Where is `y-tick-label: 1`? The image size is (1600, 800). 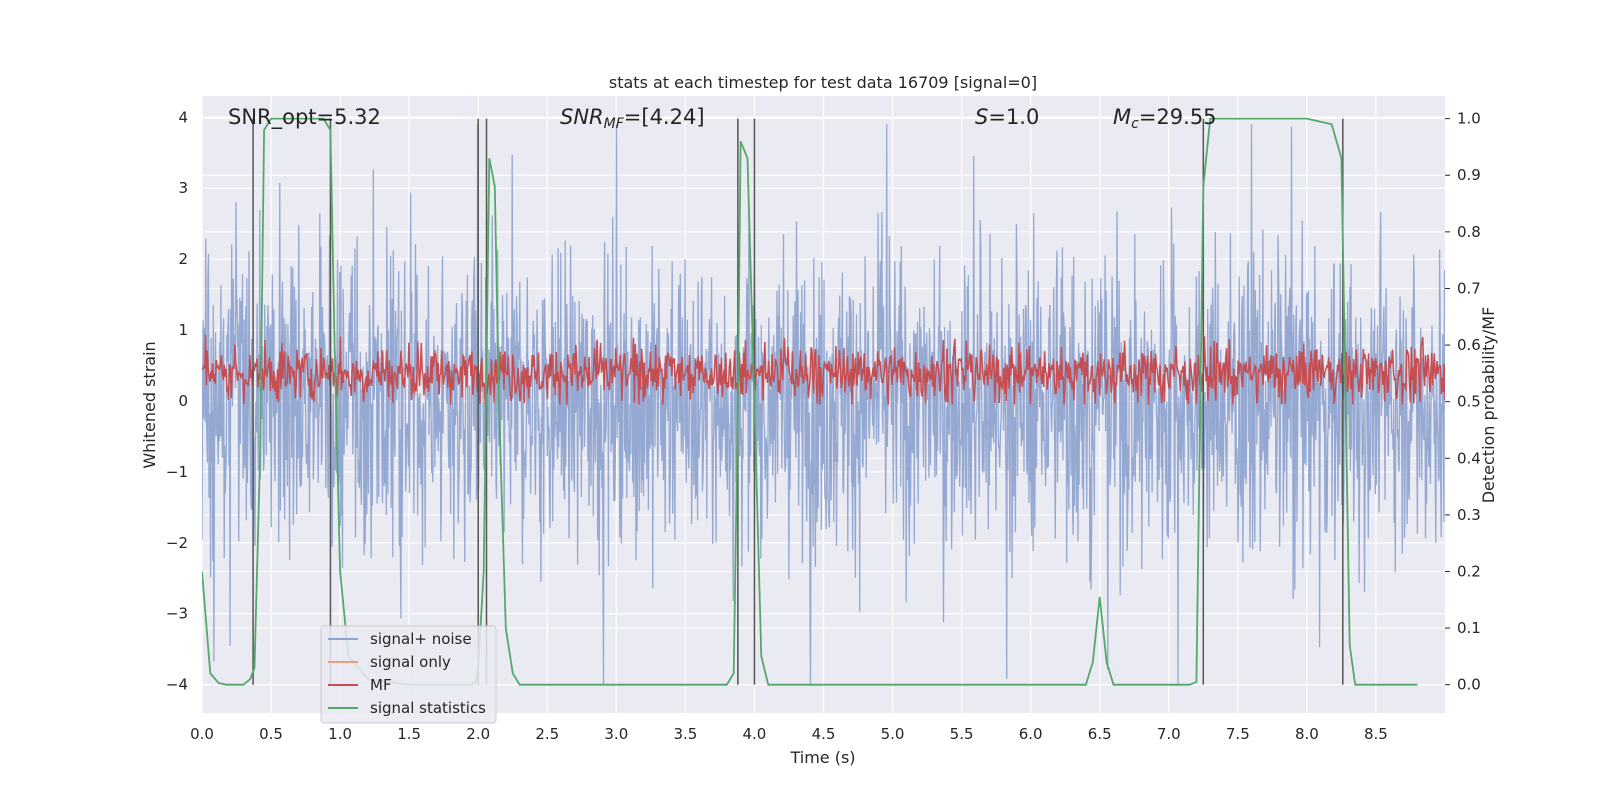
y-tick-label: 1 is located at coordinates (183, 330).